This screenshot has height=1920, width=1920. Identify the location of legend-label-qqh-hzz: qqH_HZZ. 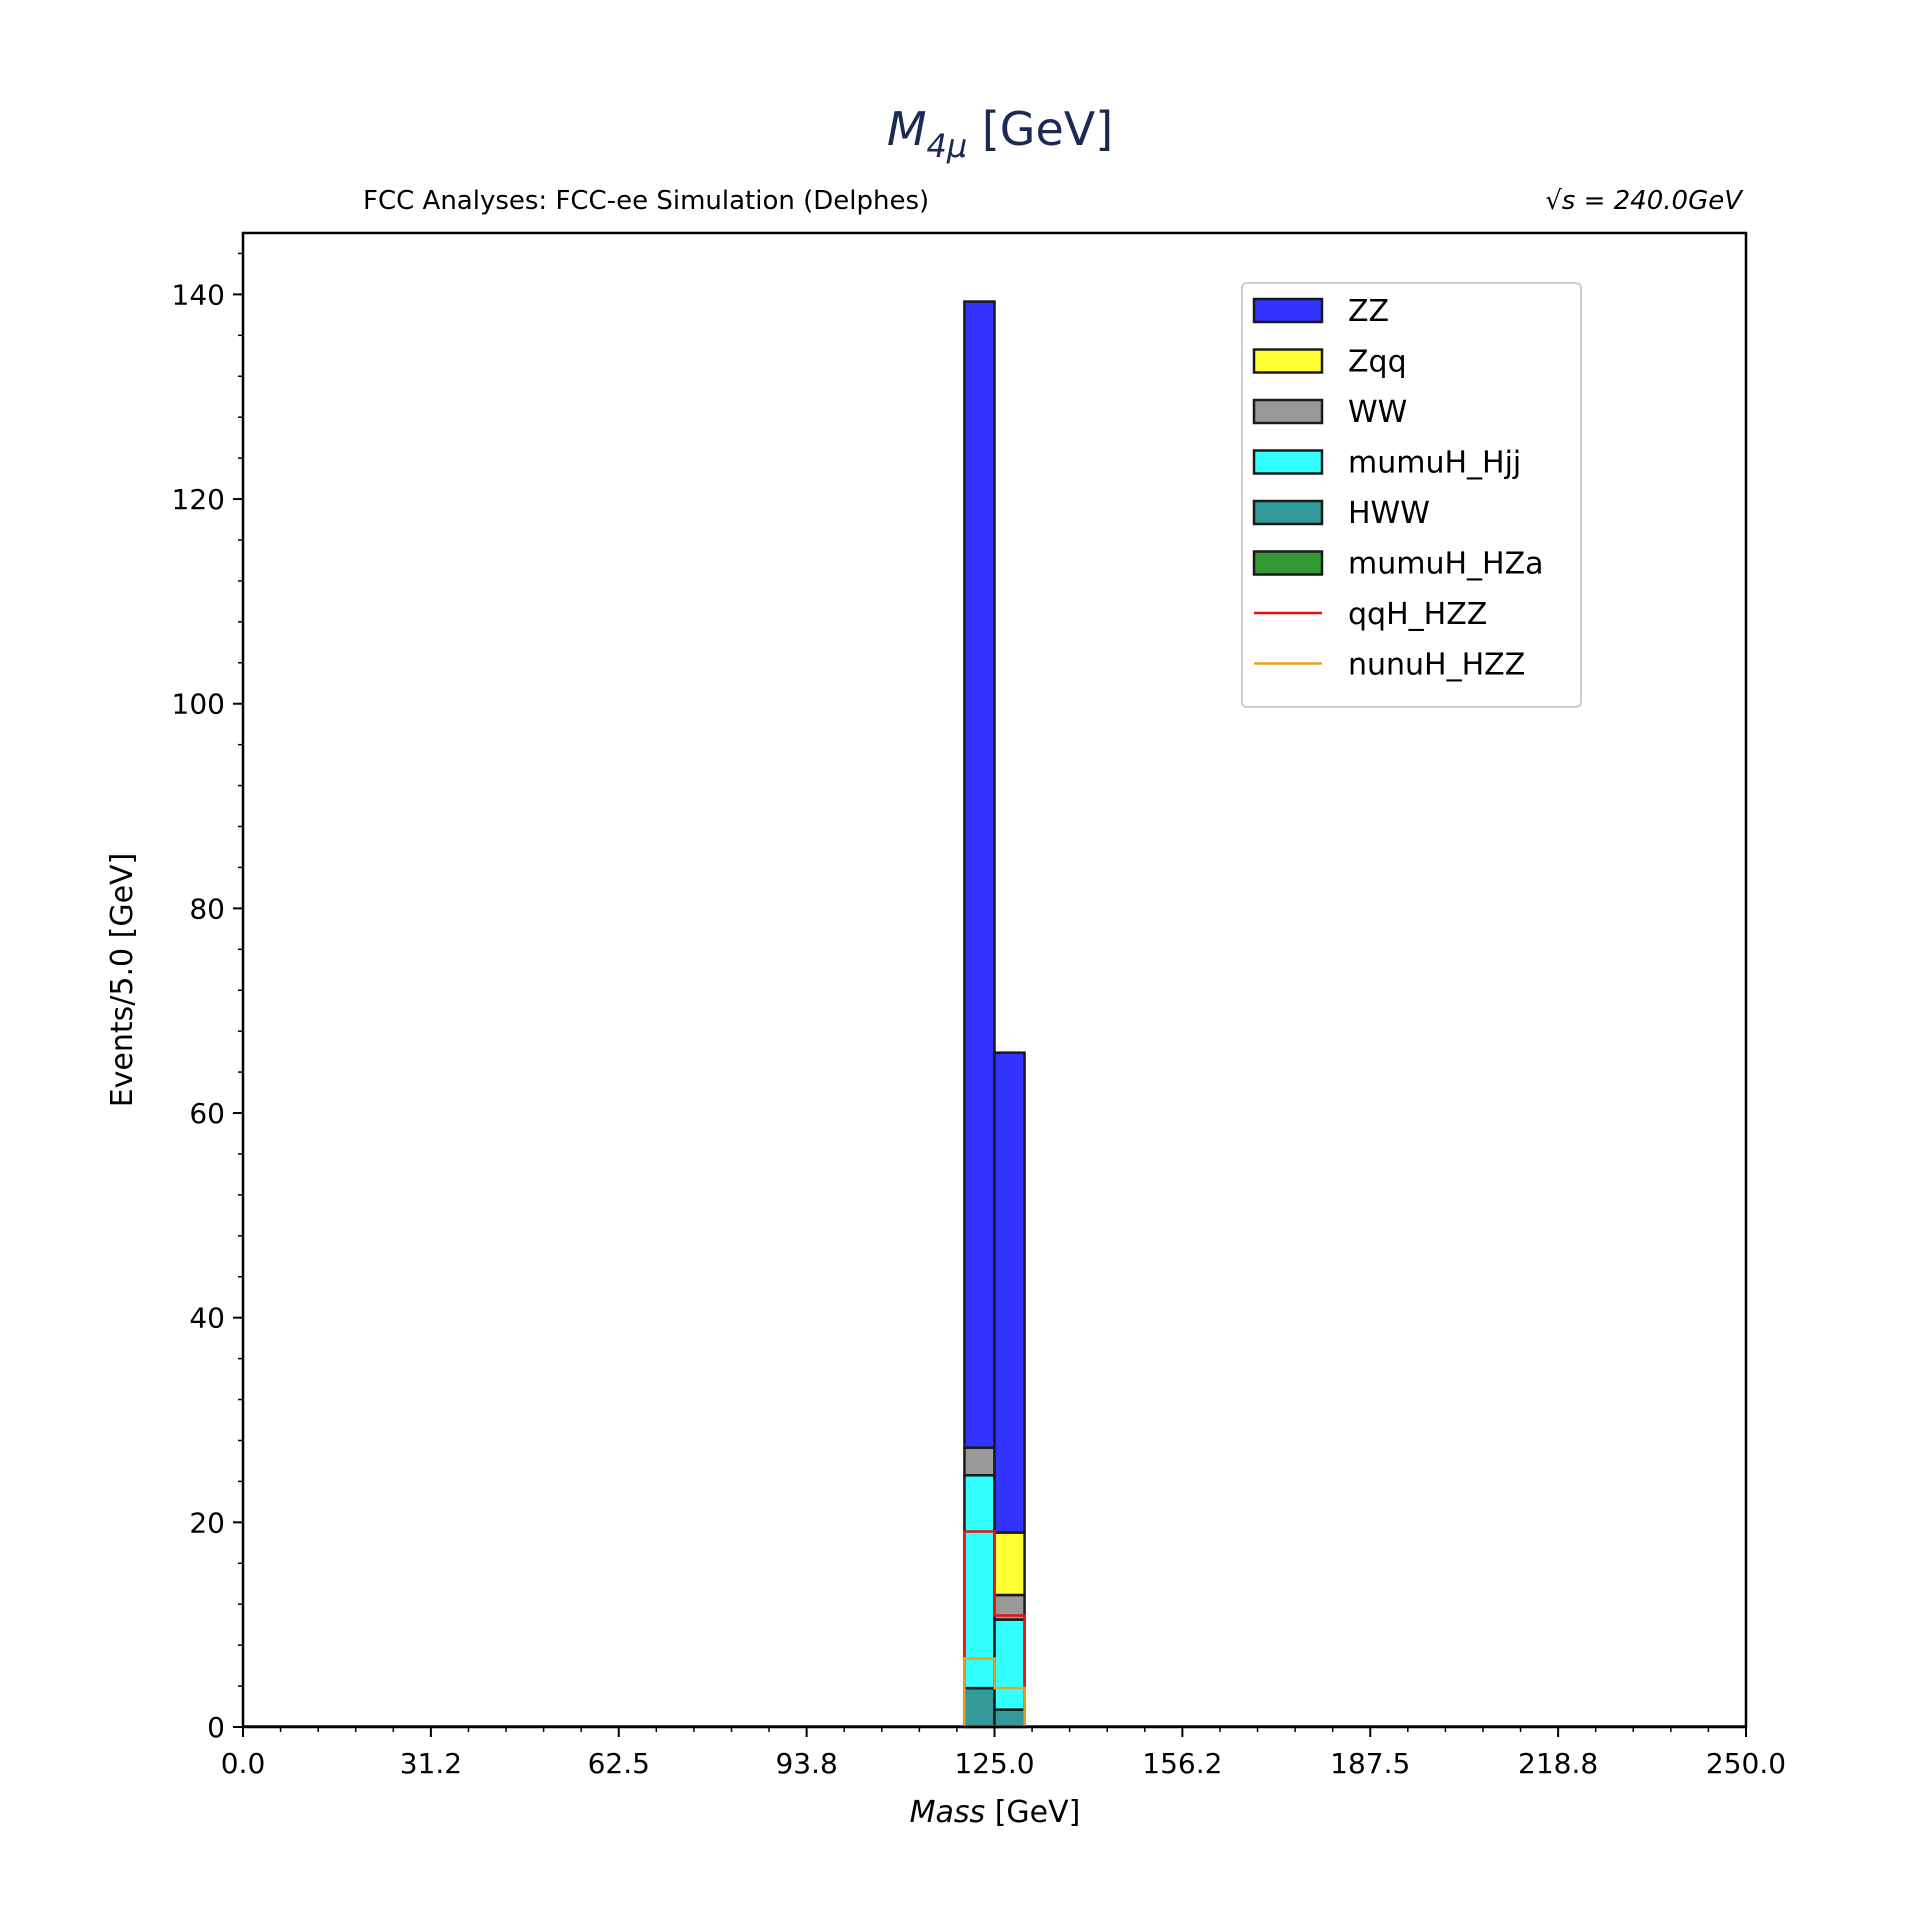
(1417, 614).